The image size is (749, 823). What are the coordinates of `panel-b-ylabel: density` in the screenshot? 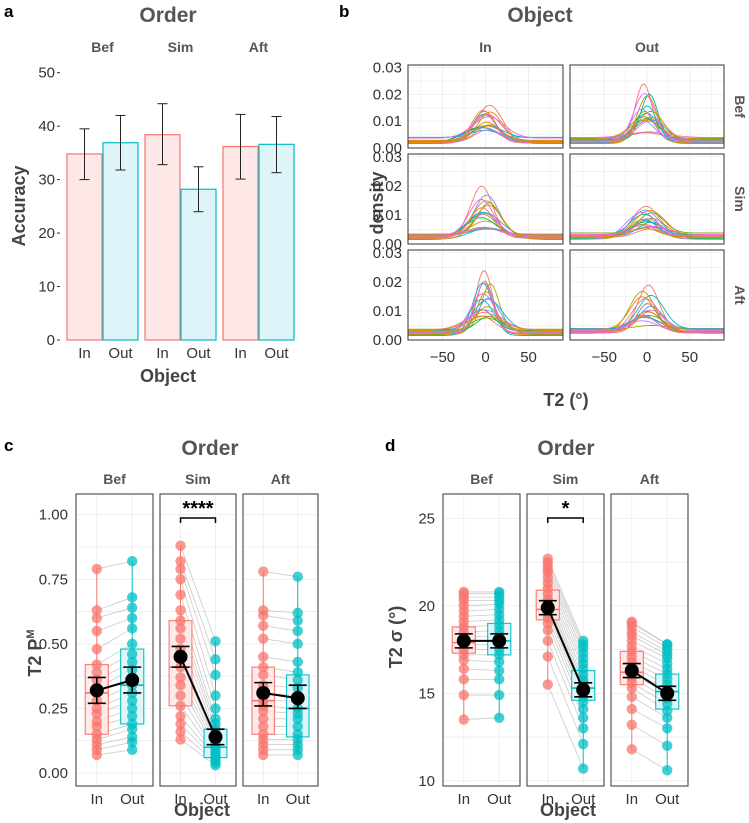 It's located at (377, 202).